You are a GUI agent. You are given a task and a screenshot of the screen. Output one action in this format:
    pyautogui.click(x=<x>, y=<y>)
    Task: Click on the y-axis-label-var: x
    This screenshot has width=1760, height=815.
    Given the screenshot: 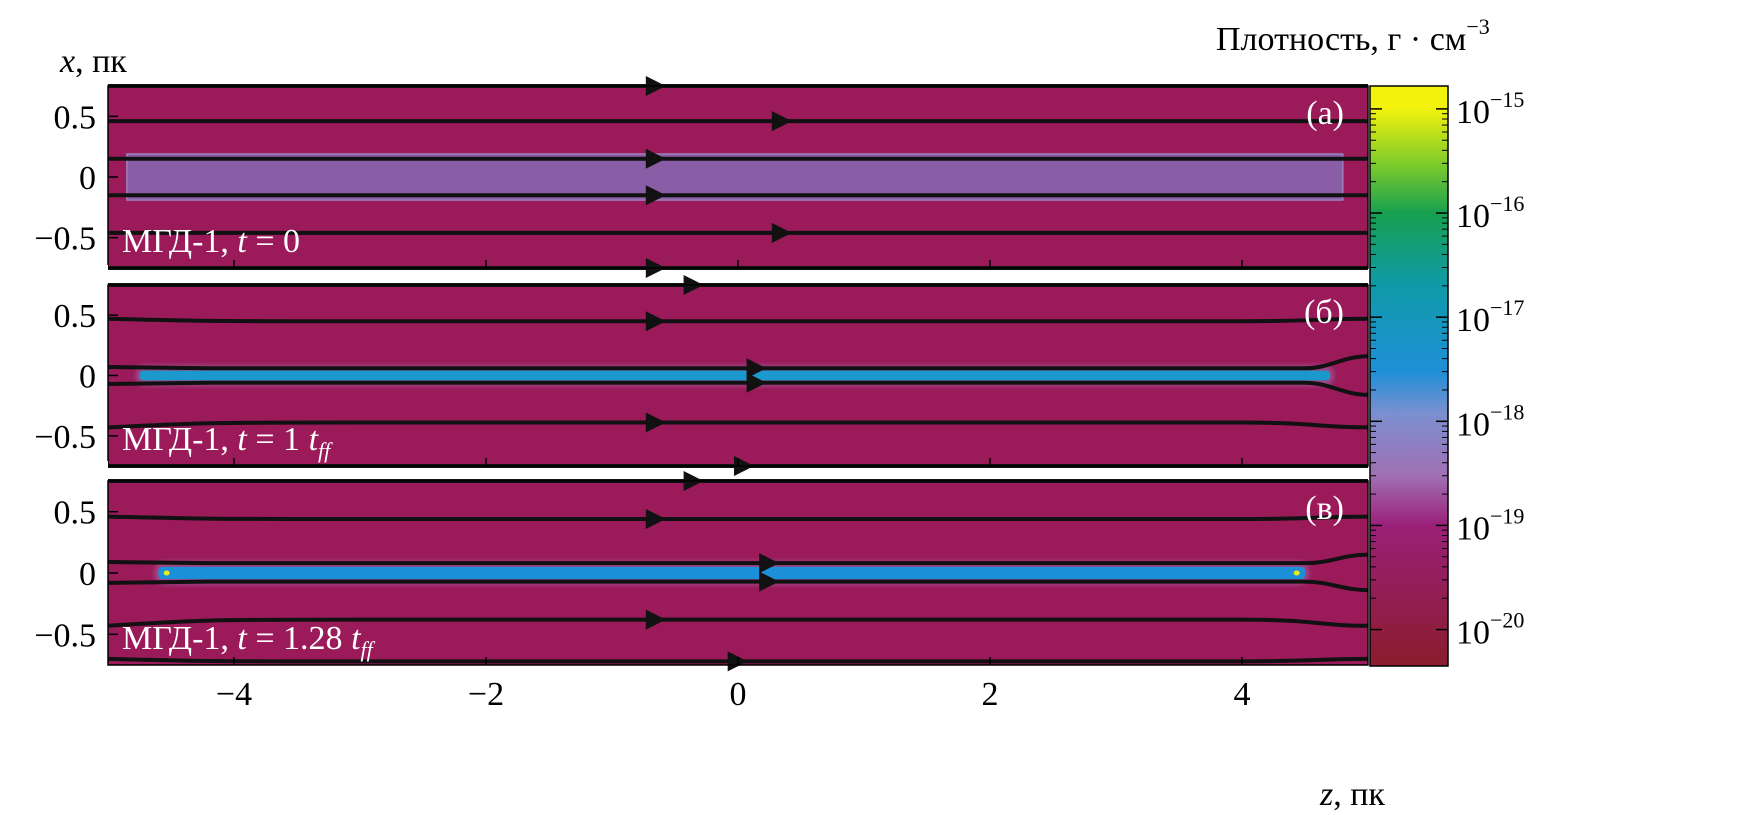 What is the action you would take?
    pyautogui.click(x=67, y=61)
    